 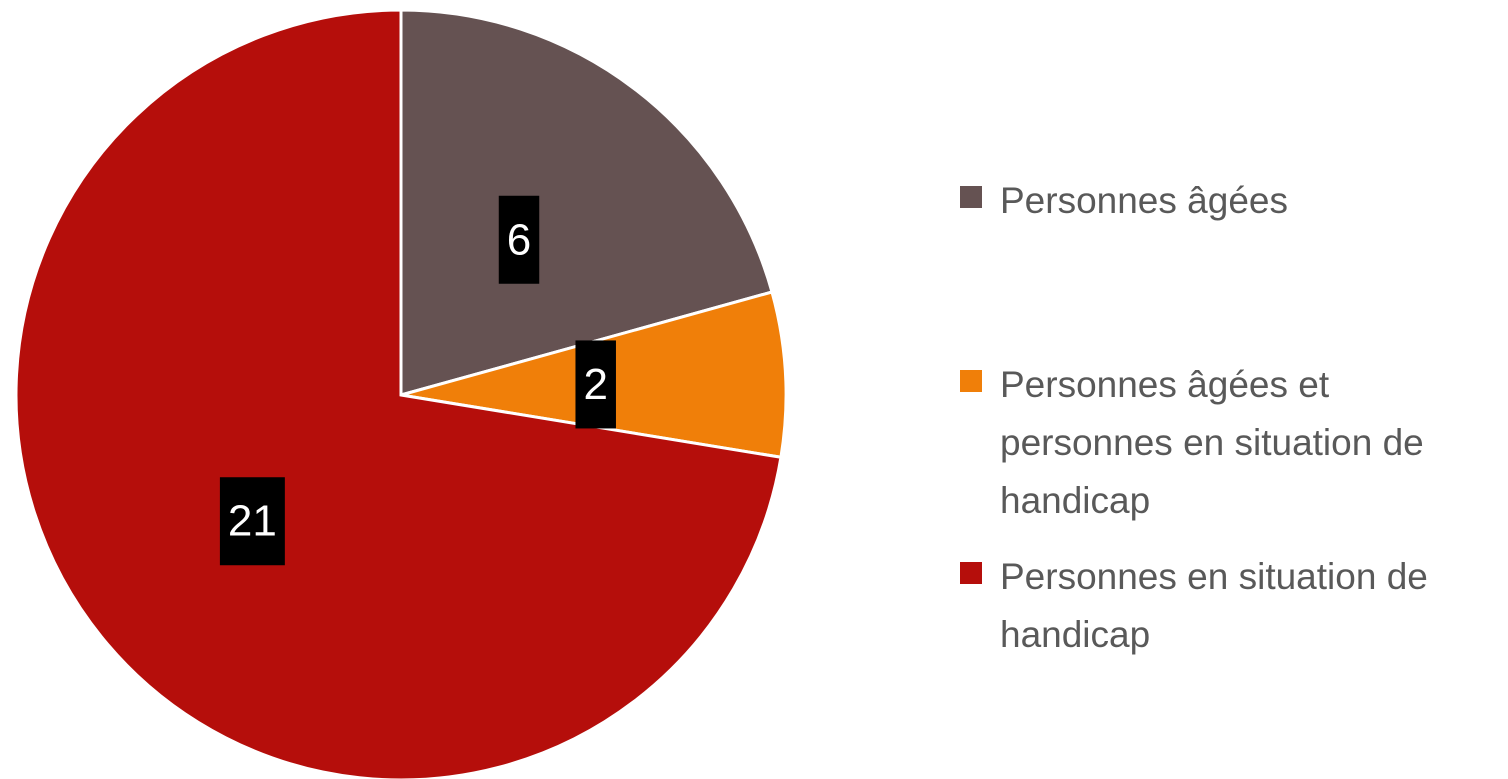 I want to click on legend-item: Personnes âgées, so click(x=1230, y=201).